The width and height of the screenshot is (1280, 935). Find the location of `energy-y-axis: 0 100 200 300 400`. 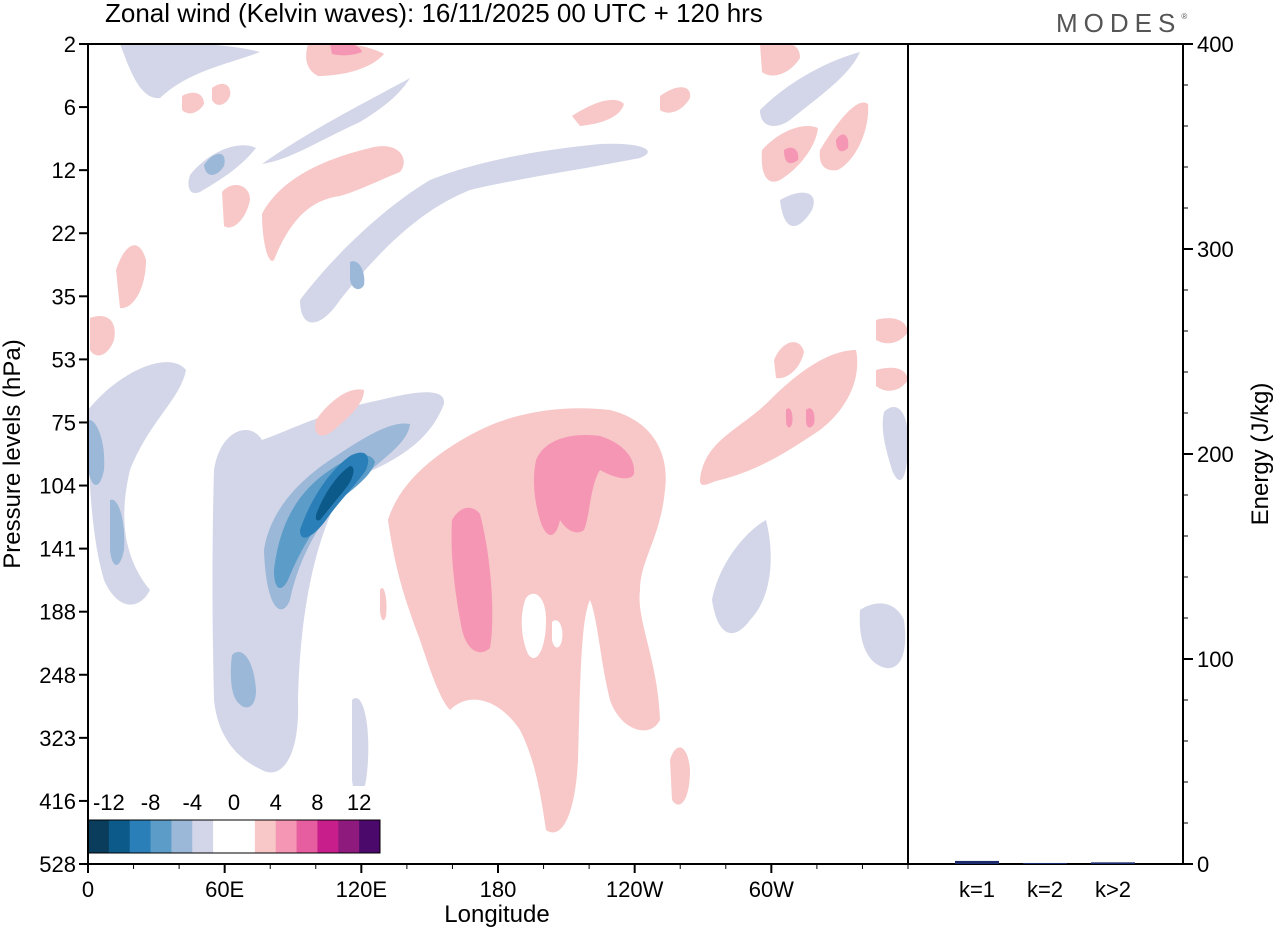

energy-y-axis: 0 100 200 300 400 is located at coordinates (1208, 454).